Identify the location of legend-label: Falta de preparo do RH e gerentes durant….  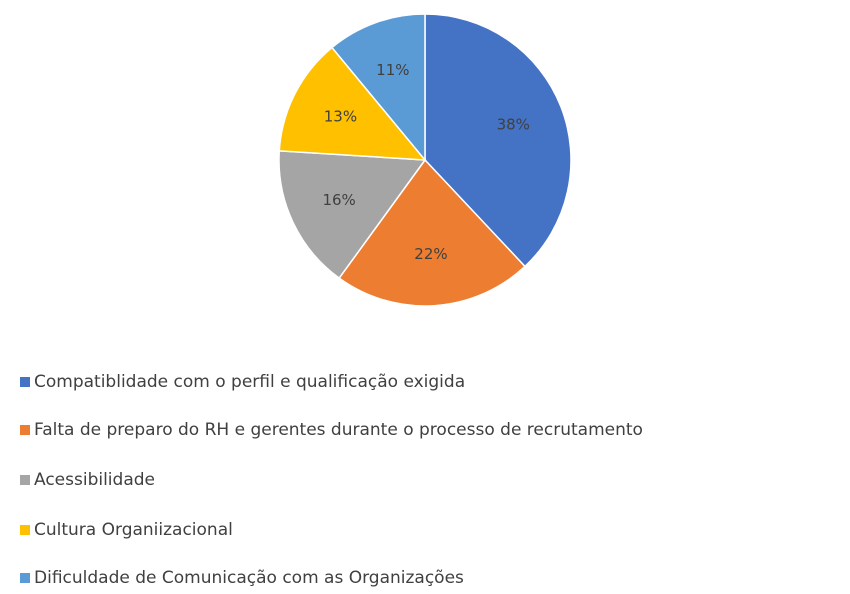
(338, 430).